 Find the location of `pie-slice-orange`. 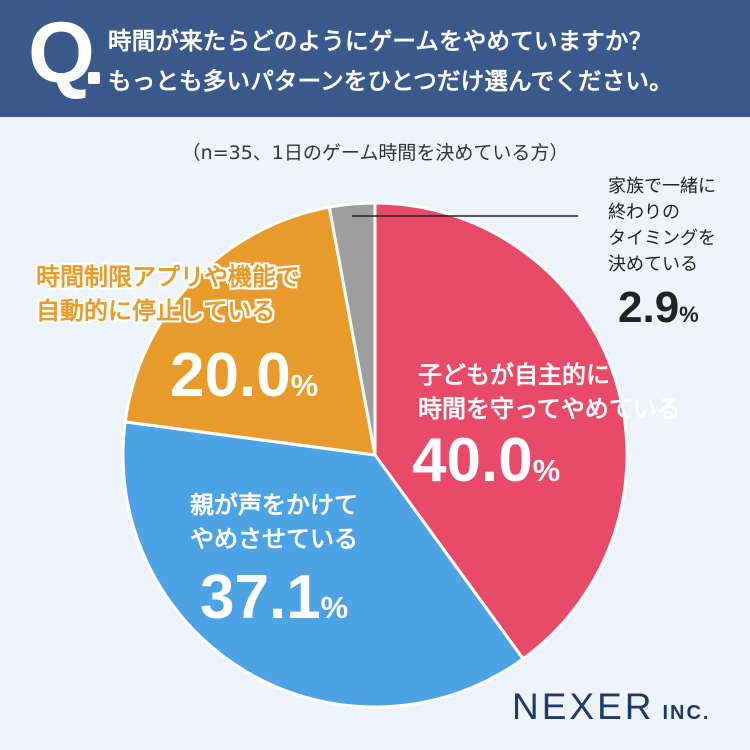

pie-slice-orange is located at coordinates (250, 331).